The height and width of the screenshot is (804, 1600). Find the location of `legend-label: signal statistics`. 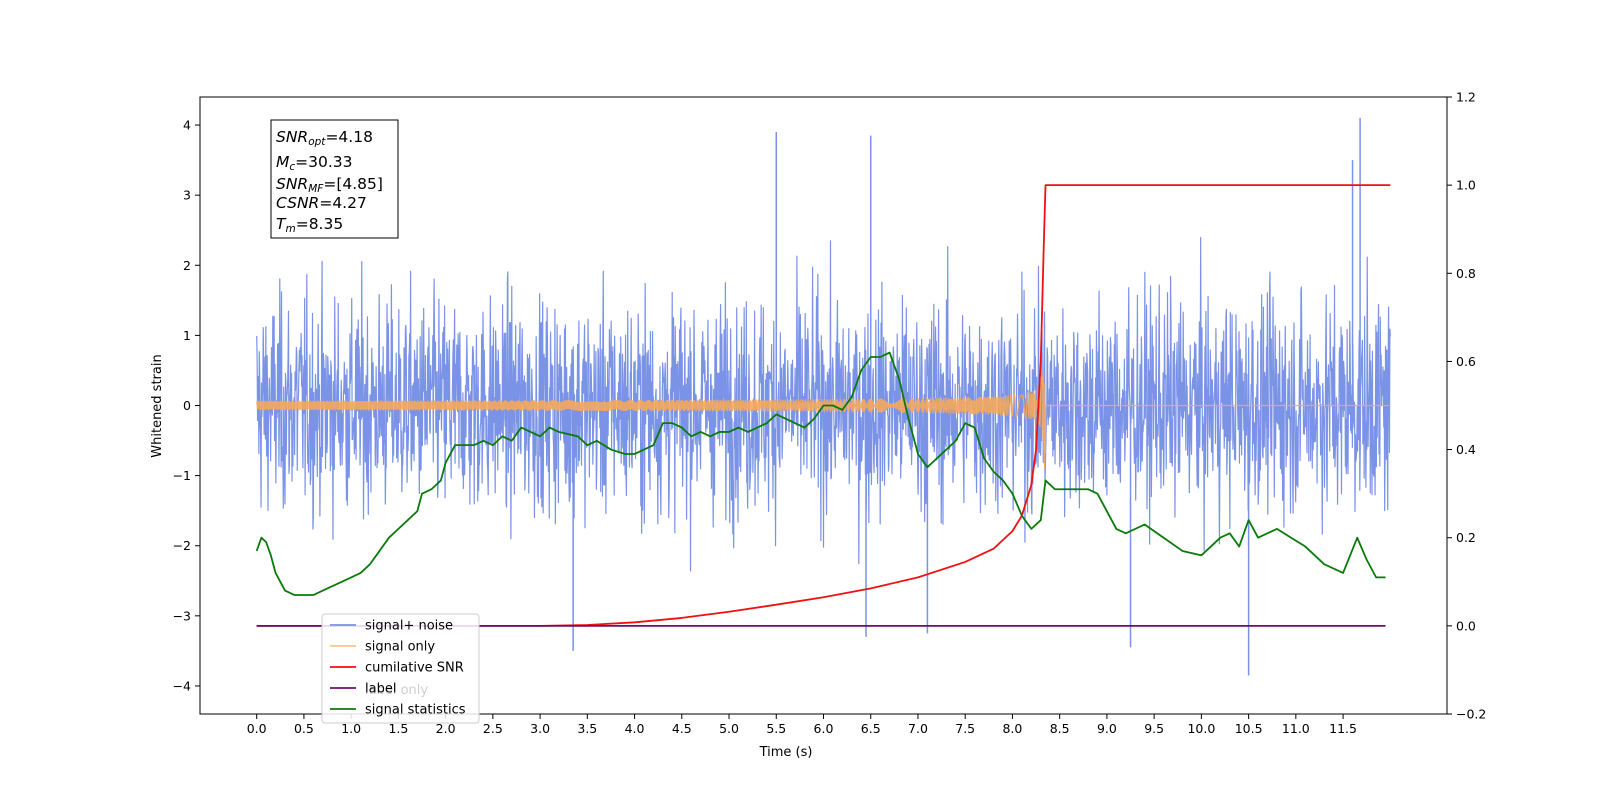

legend-label: signal statistics is located at coordinates (415, 710).